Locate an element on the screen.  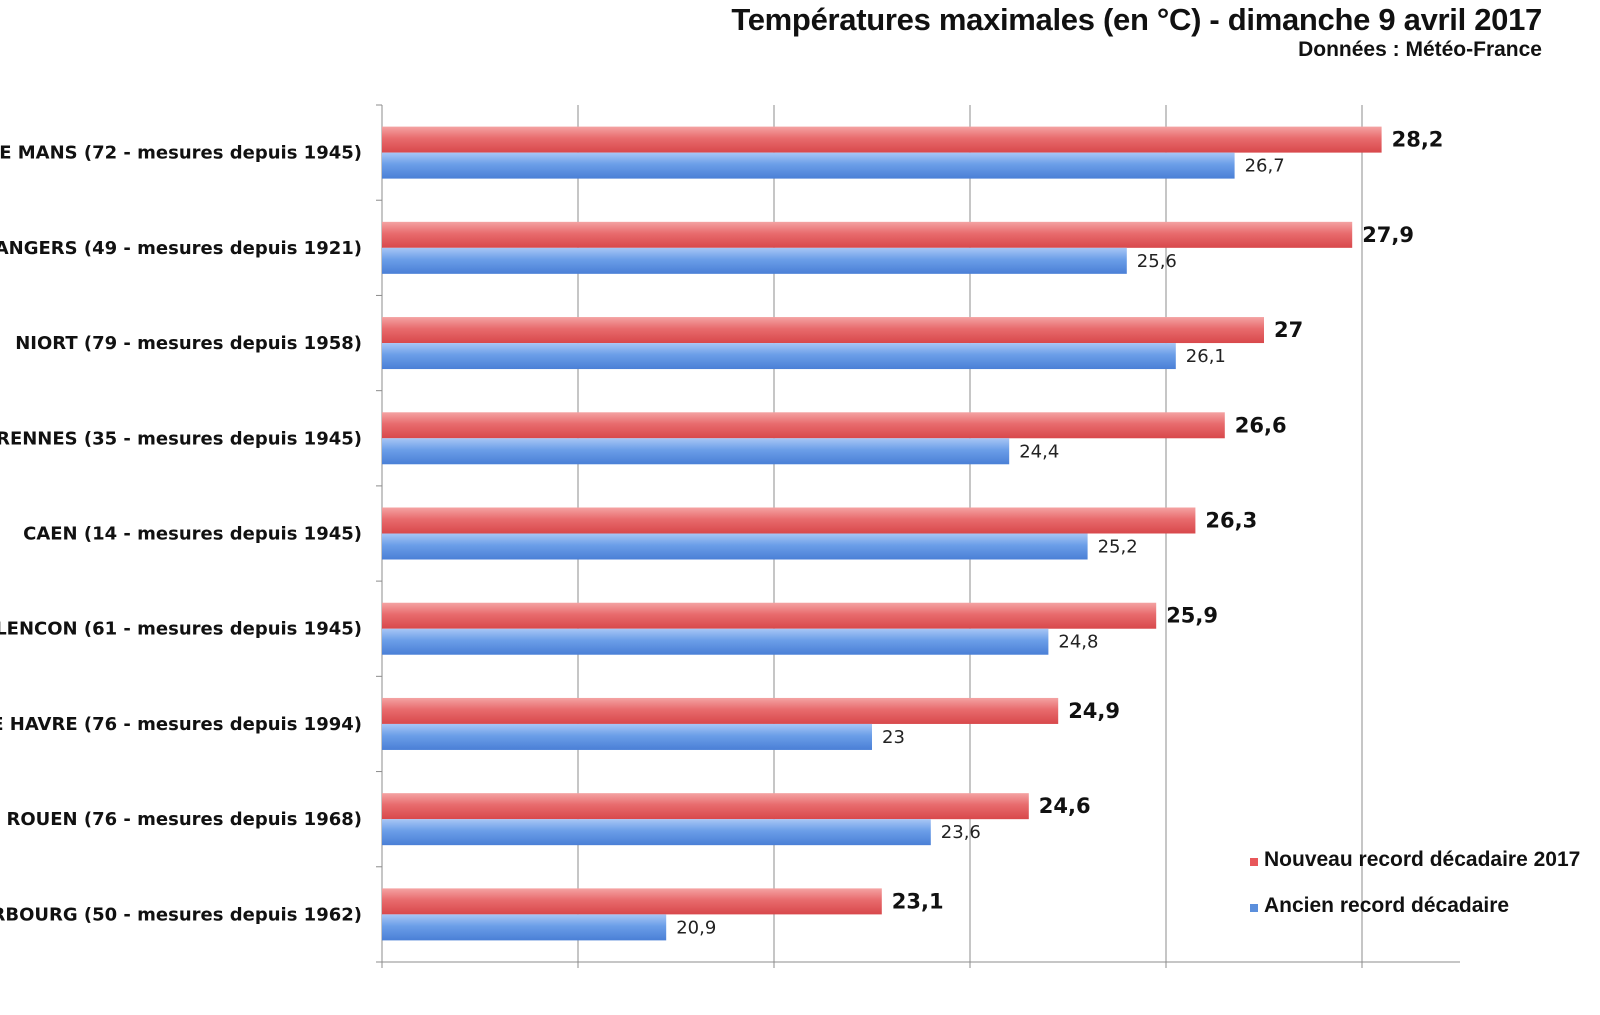
data-label-new-record: 26,3 is located at coordinates (1231, 521).